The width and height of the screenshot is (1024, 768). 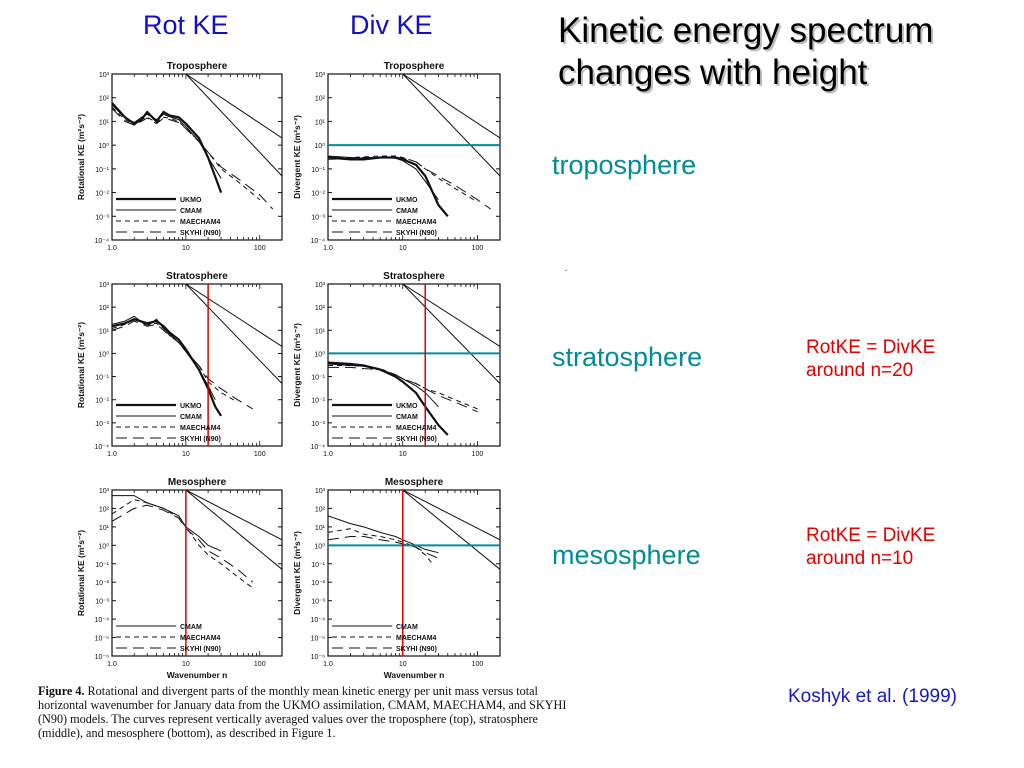 What do you see at coordinates (186, 25) in the screenshot?
I see `rot-ke-heading: Rot KE` at bounding box center [186, 25].